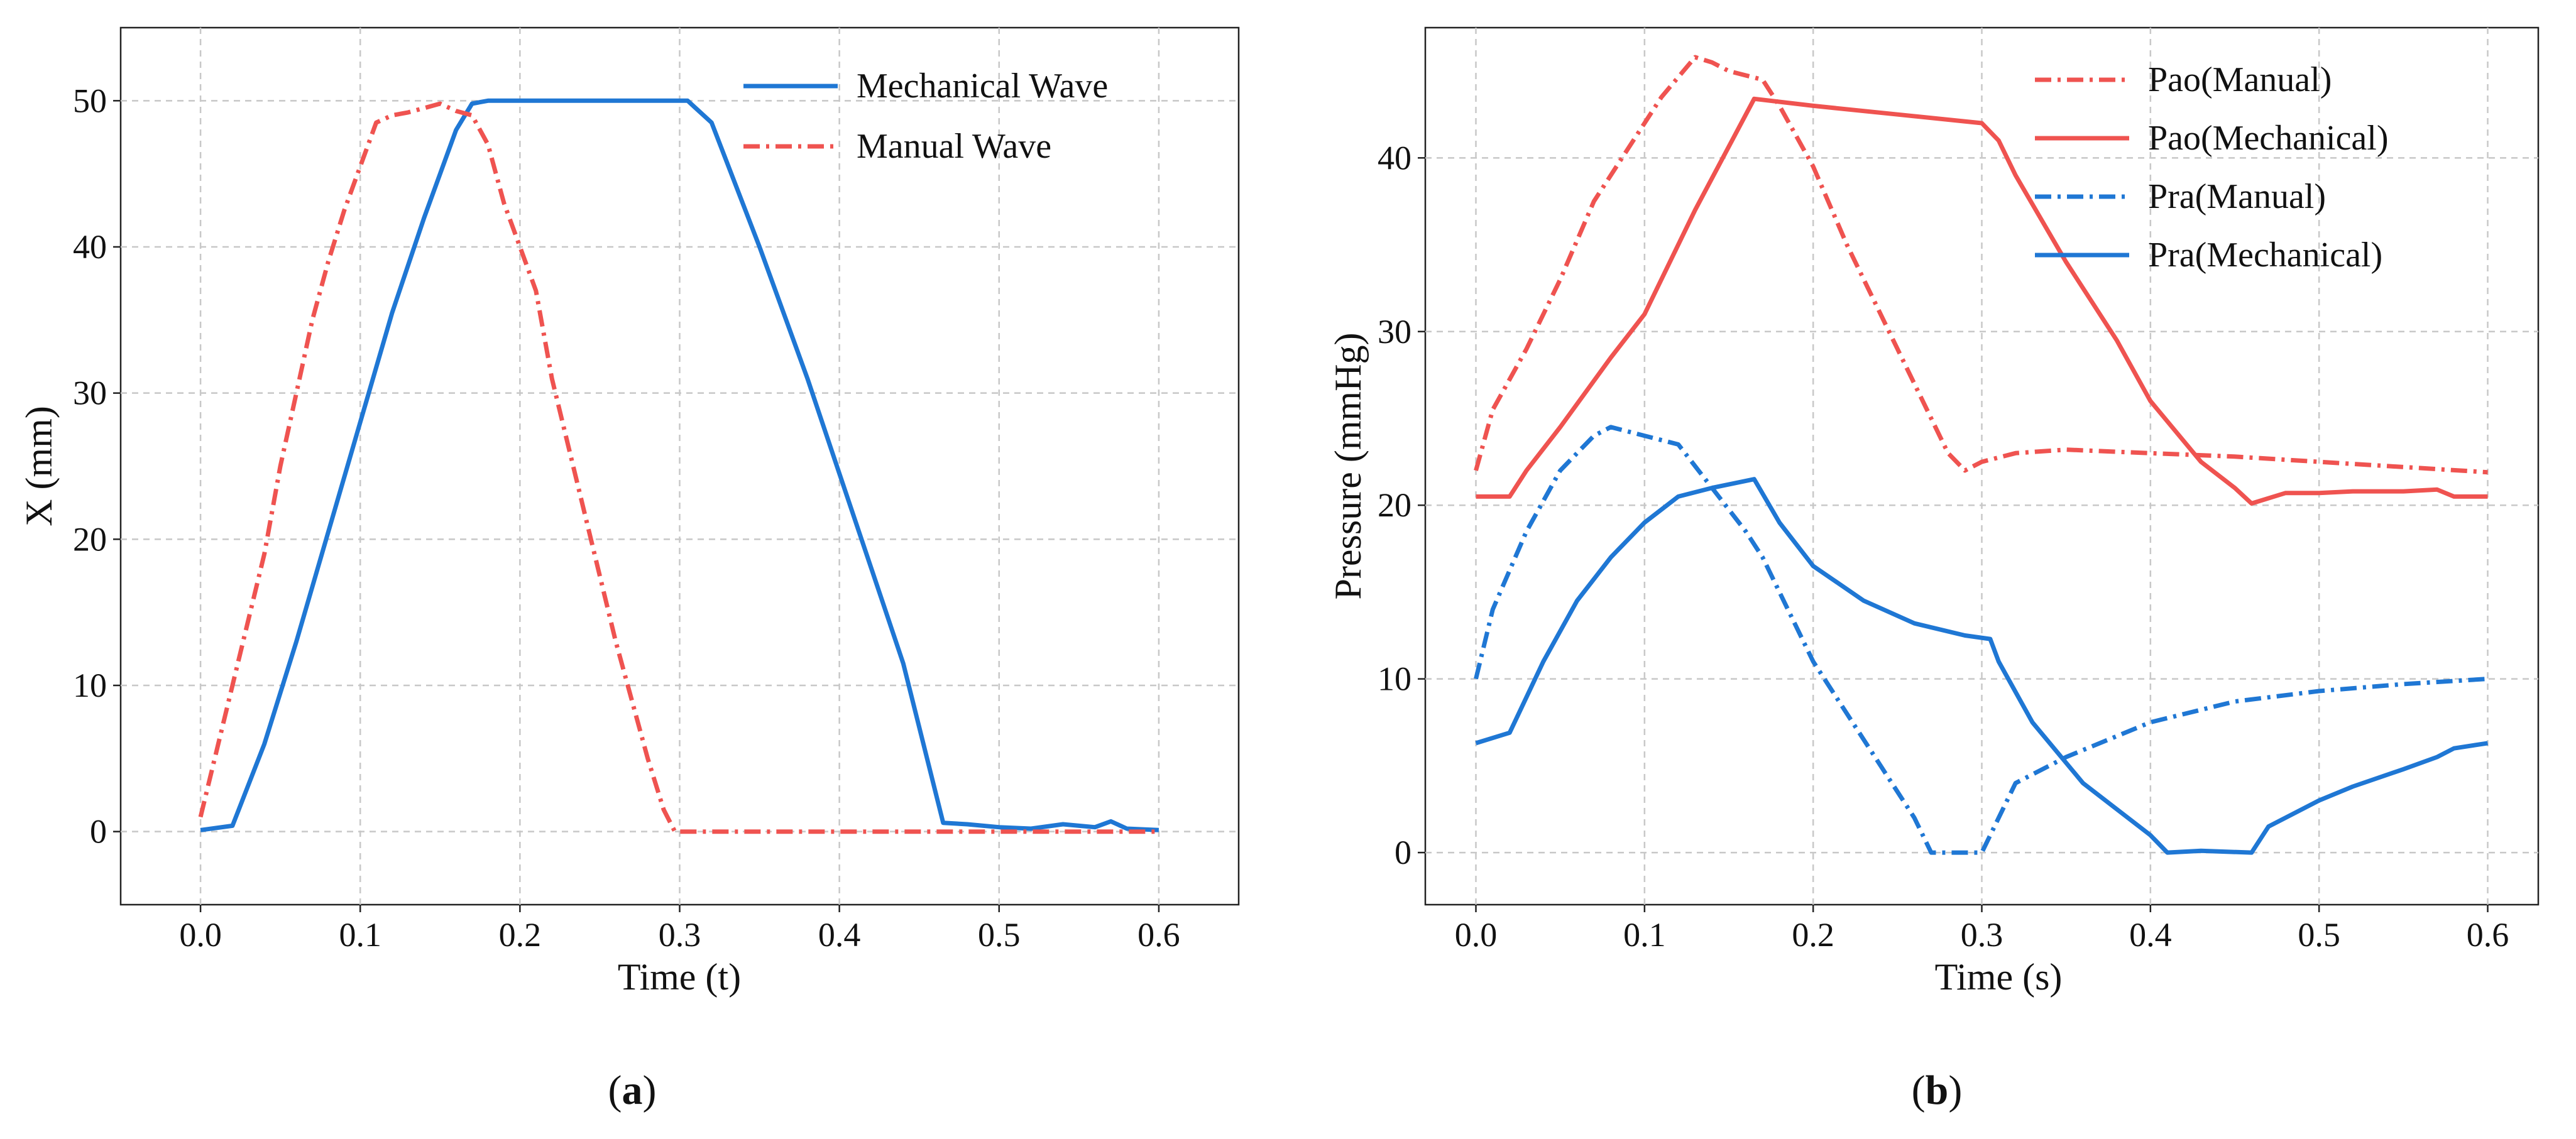 This screenshot has height=1139, width=2576. Describe the element at coordinates (1999, 977) in the screenshot. I see `chart-b-xlabel: Time (s)` at that location.